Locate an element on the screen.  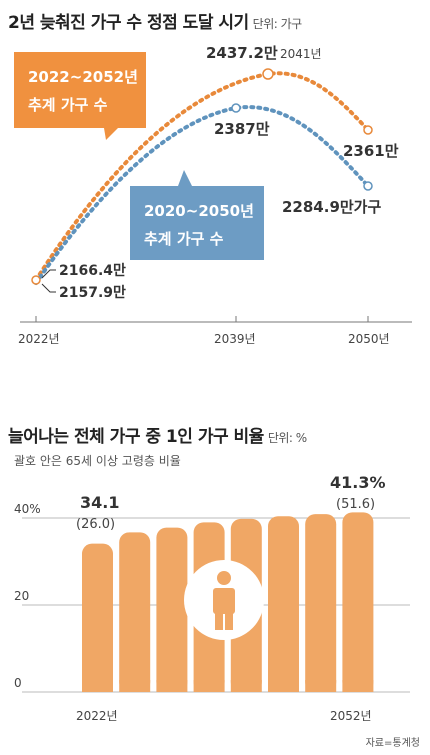
chart2-x-label-last: 2052년 is located at coordinates (351, 716).